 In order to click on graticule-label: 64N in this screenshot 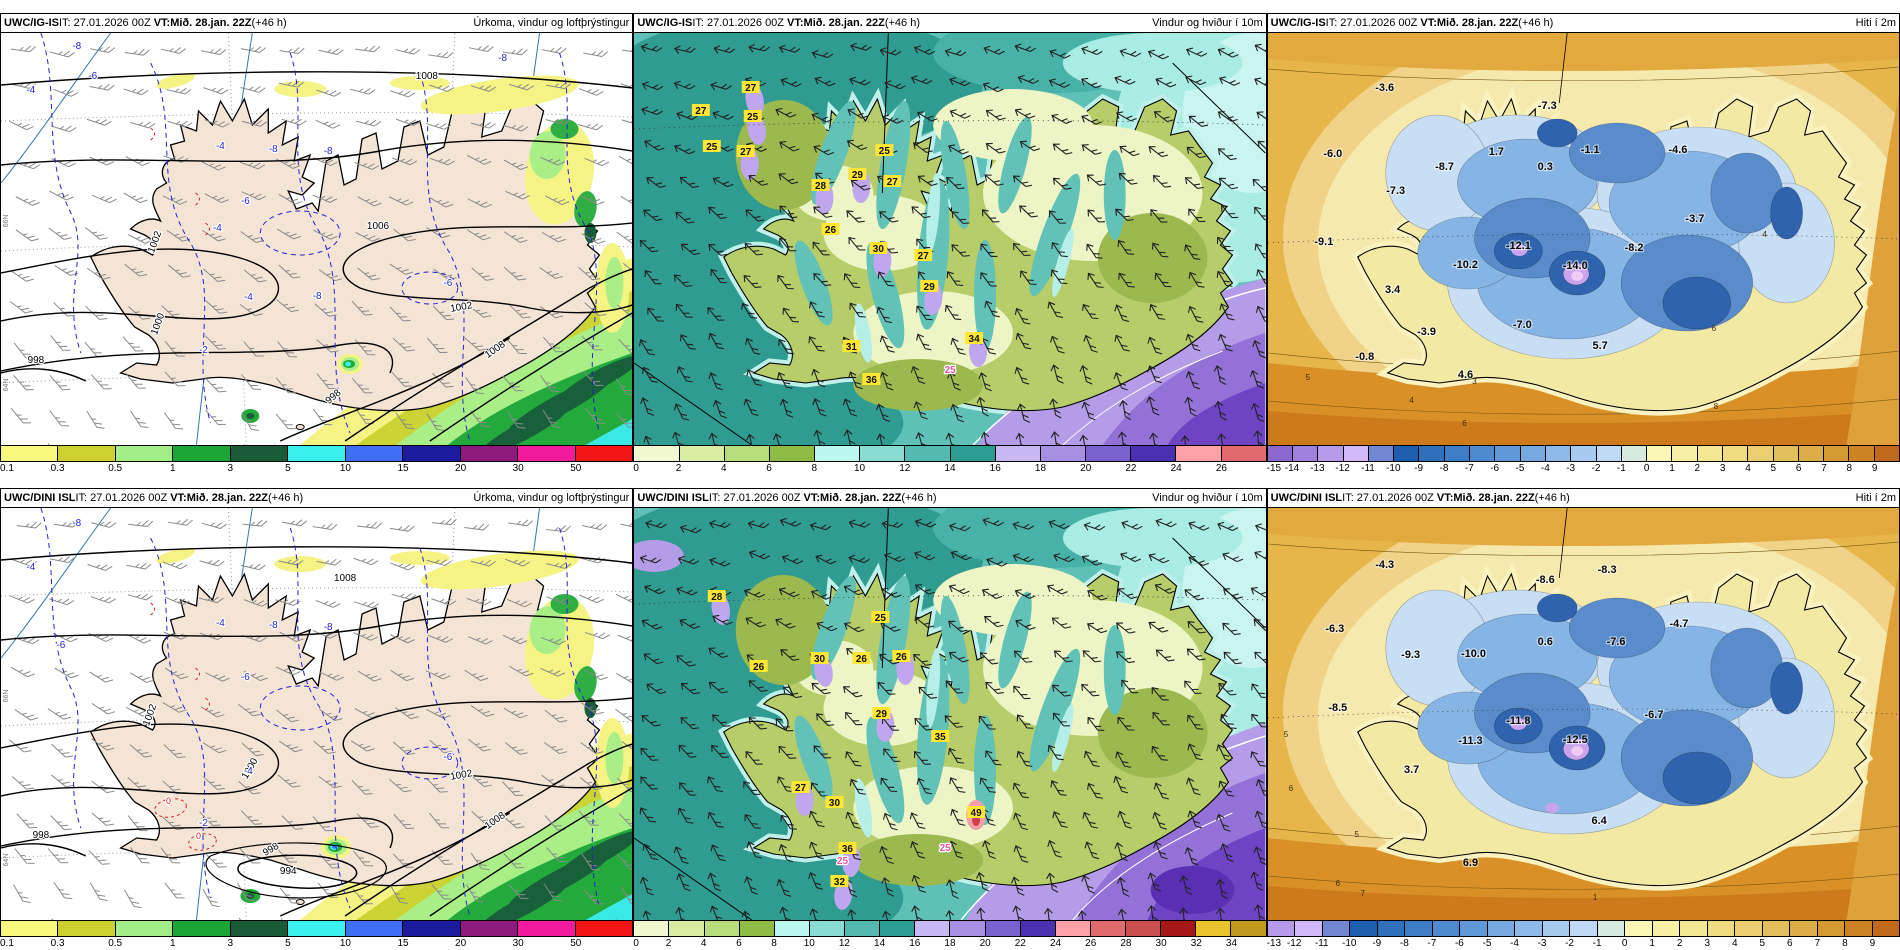, I will do `click(6, 385)`.